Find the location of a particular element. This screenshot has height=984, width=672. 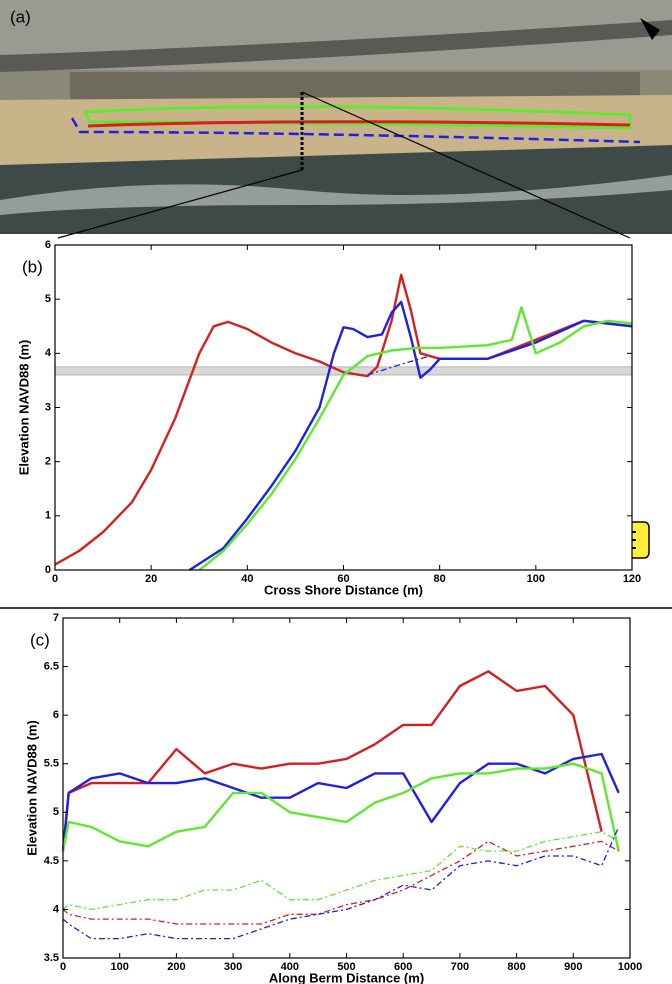

y-tick-label: 7 is located at coordinates (56, 618).